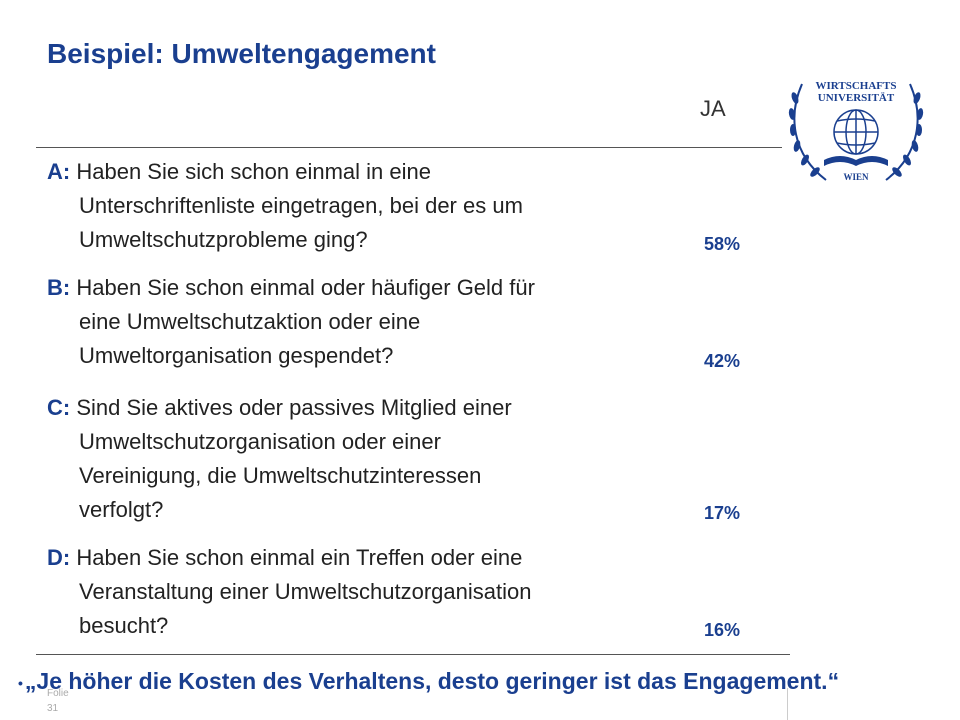 The image size is (960, 720). What do you see at coordinates (59, 171) in the screenshot?
I see `question-a-letter: A:` at bounding box center [59, 171].